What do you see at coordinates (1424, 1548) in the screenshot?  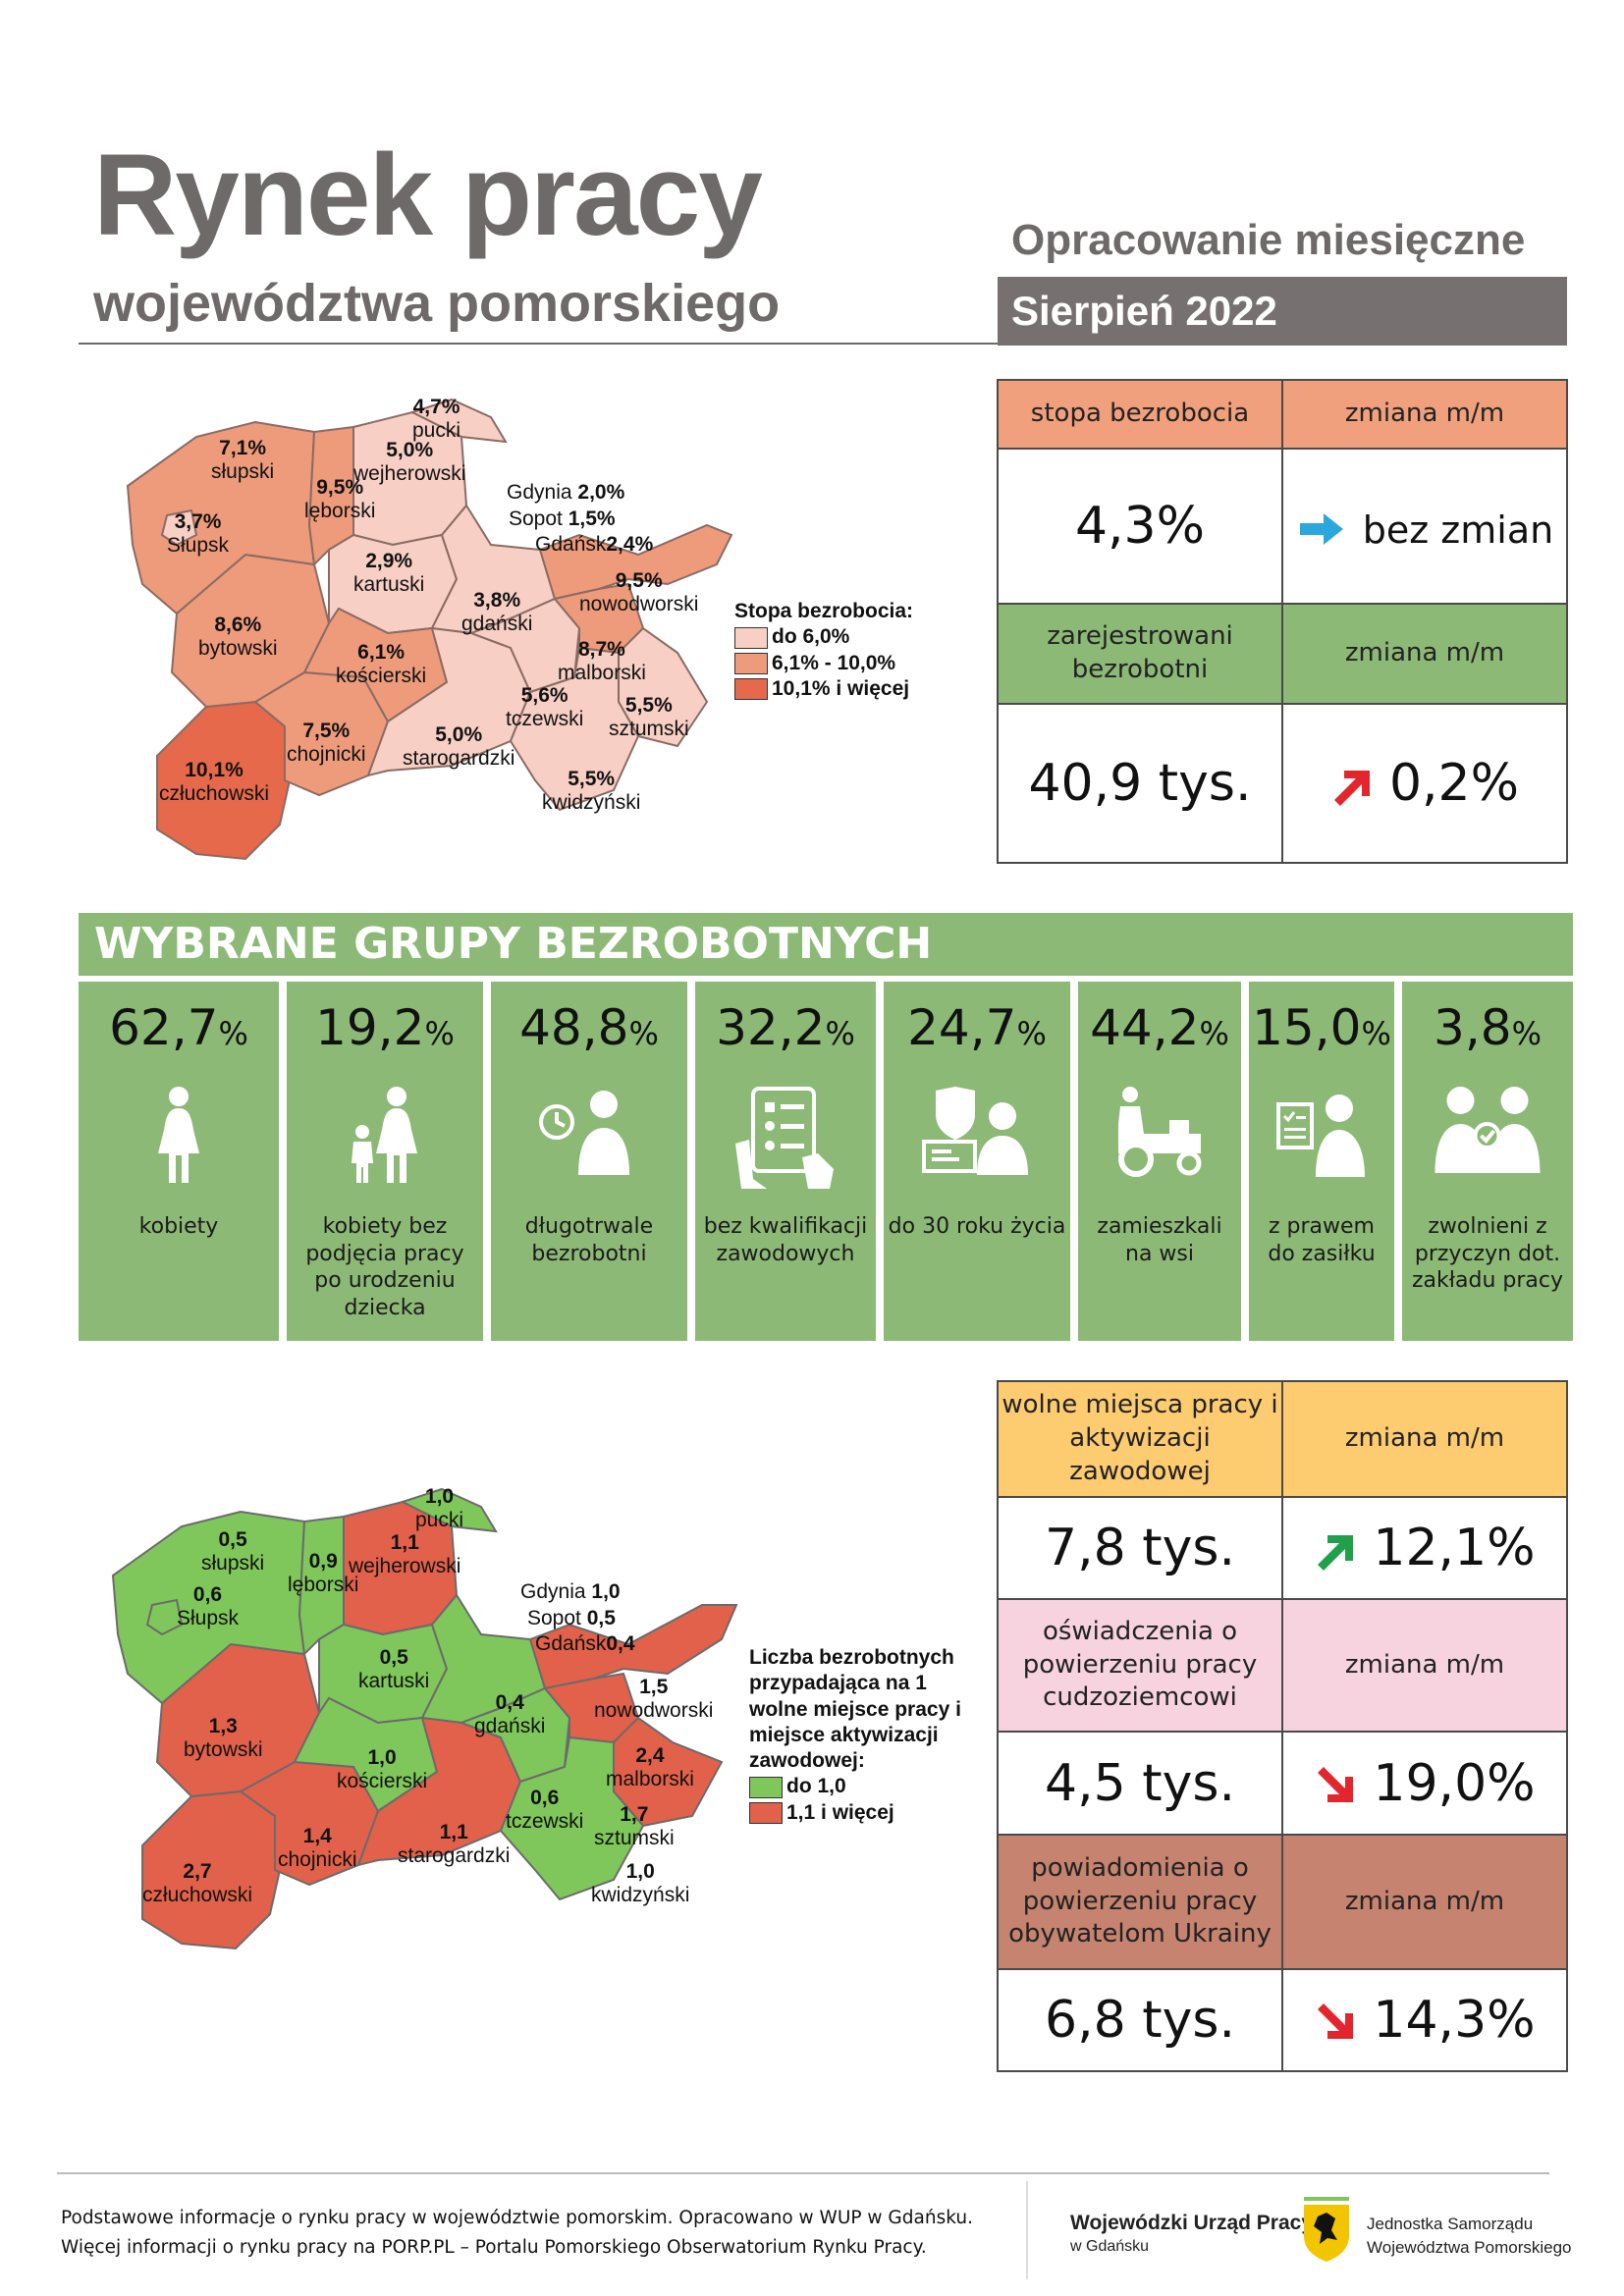 I see `vacancies-change: 12,1%` at bounding box center [1424, 1548].